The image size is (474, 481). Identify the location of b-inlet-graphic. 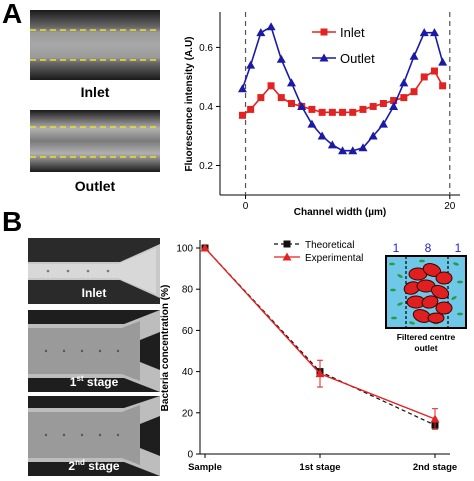
(94, 271).